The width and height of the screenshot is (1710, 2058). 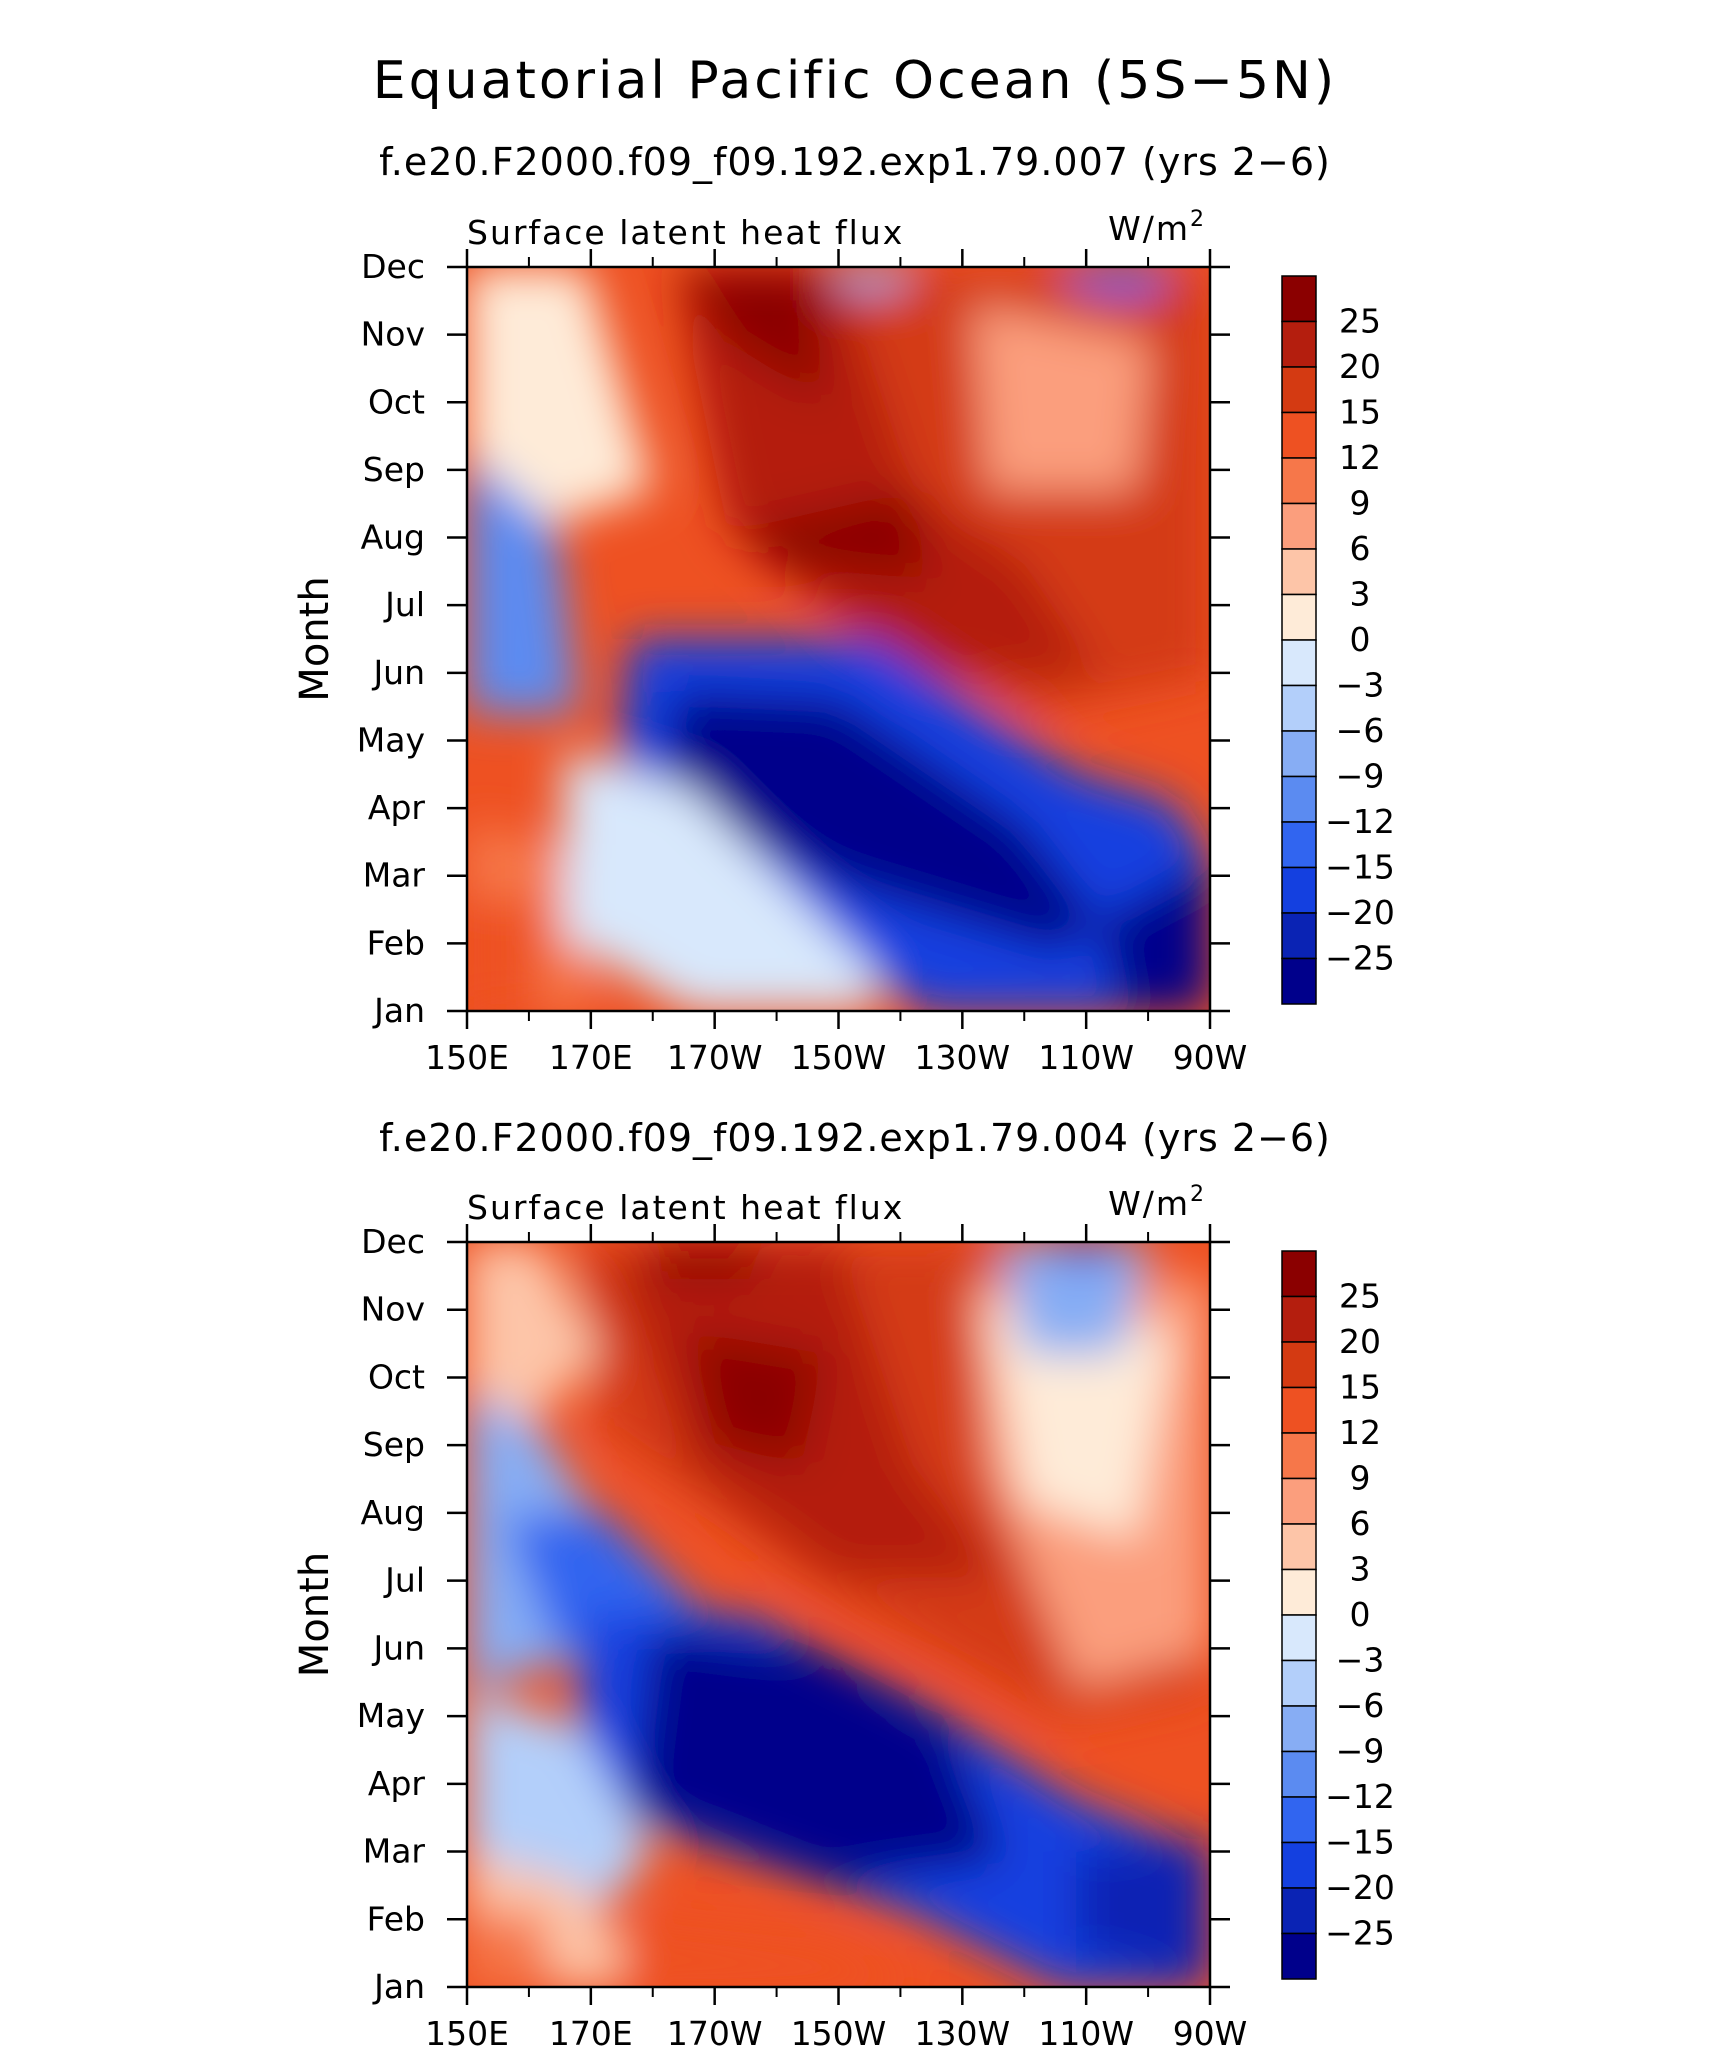 What do you see at coordinates (1360, 639) in the screenshot?
I see `colorbar-label: 0` at bounding box center [1360, 639].